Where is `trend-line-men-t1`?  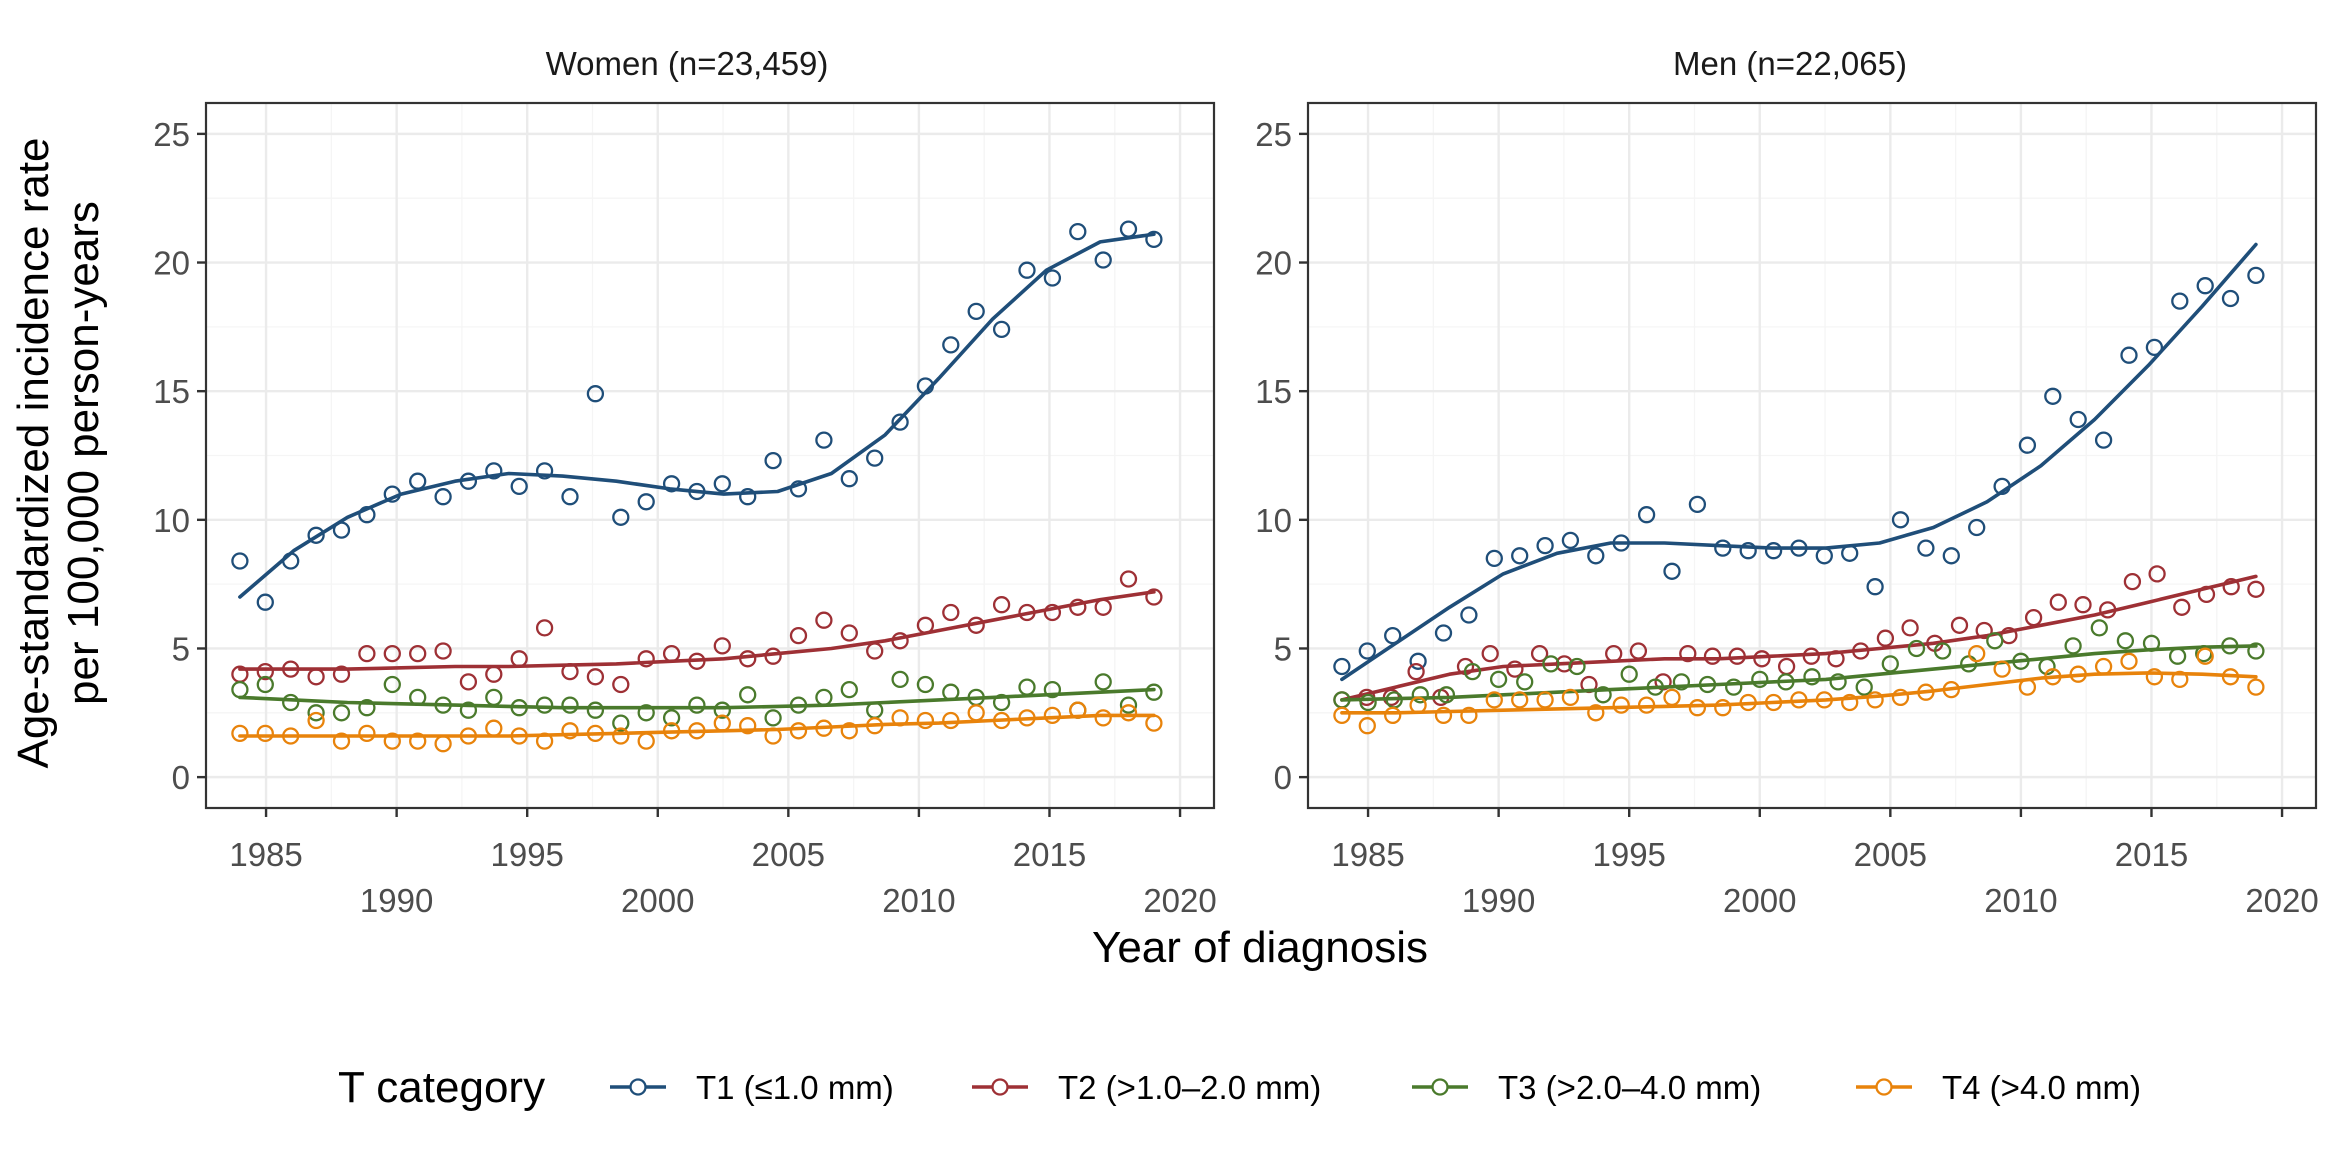
trend-line-men-t1 is located at coordinates (1799, 462).